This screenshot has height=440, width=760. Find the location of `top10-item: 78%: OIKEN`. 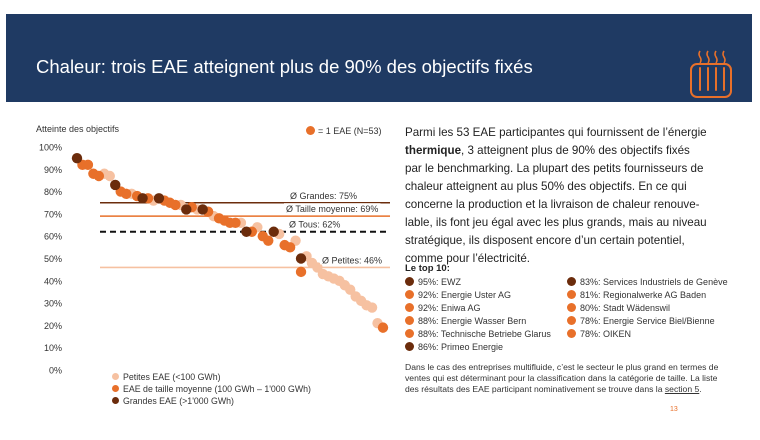

top10-item: 78%: OIKEN is located at coordinates (599, 334).